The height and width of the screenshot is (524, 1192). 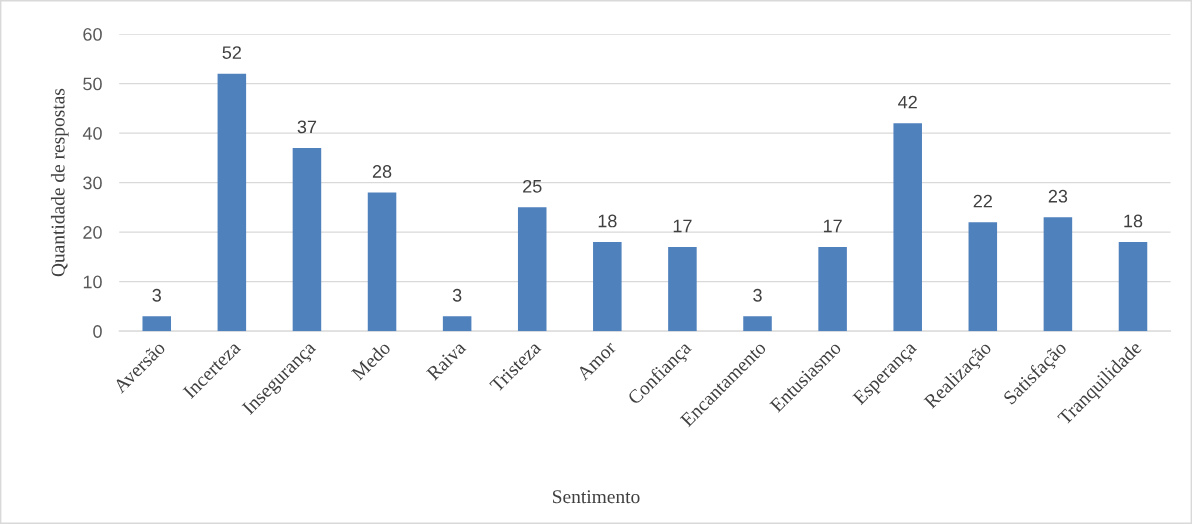 What do you see at coordinates (92, 34) in the screenshot?
I see `y-tick-label: 60` at bounding box center [92, 34].